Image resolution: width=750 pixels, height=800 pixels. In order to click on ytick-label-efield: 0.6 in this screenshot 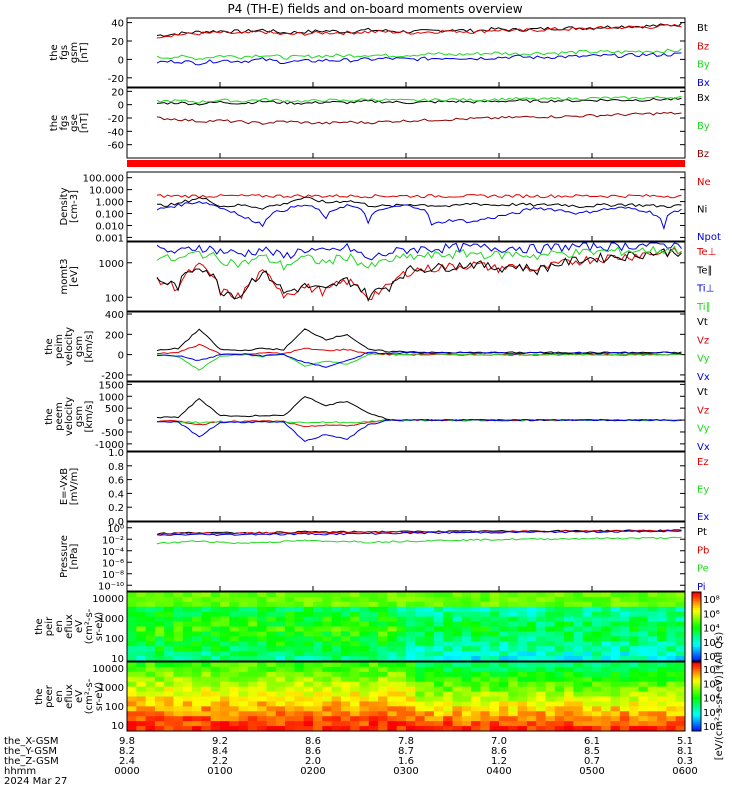, I will do `click(116, 481)`.